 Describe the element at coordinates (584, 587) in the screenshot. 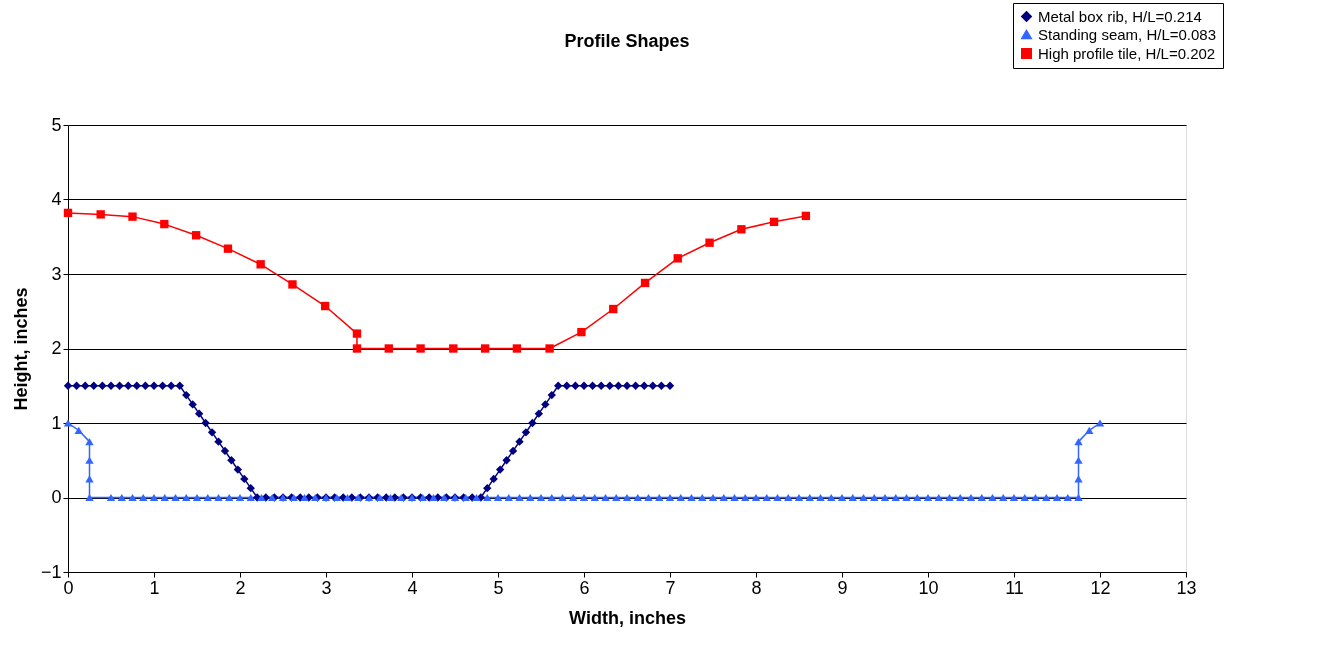

I see `x-tick-label: 6` at that location.